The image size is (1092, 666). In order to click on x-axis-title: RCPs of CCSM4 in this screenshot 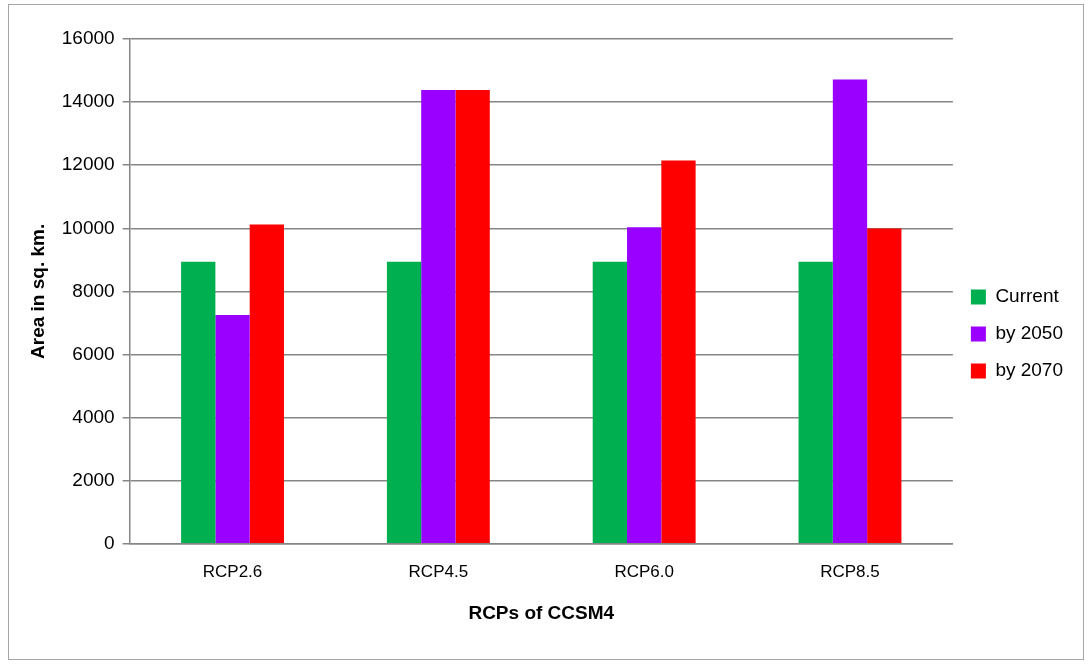, I will do `click(541, 612)`.